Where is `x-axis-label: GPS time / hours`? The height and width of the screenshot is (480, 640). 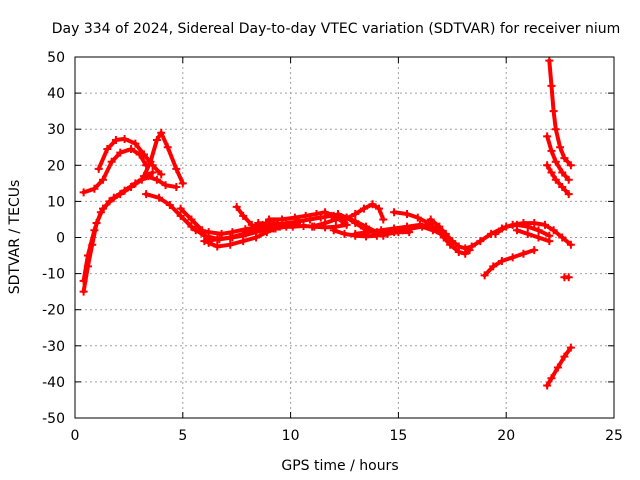 x-axis-label: GPS time / hours is located at coordinates (339, 466).